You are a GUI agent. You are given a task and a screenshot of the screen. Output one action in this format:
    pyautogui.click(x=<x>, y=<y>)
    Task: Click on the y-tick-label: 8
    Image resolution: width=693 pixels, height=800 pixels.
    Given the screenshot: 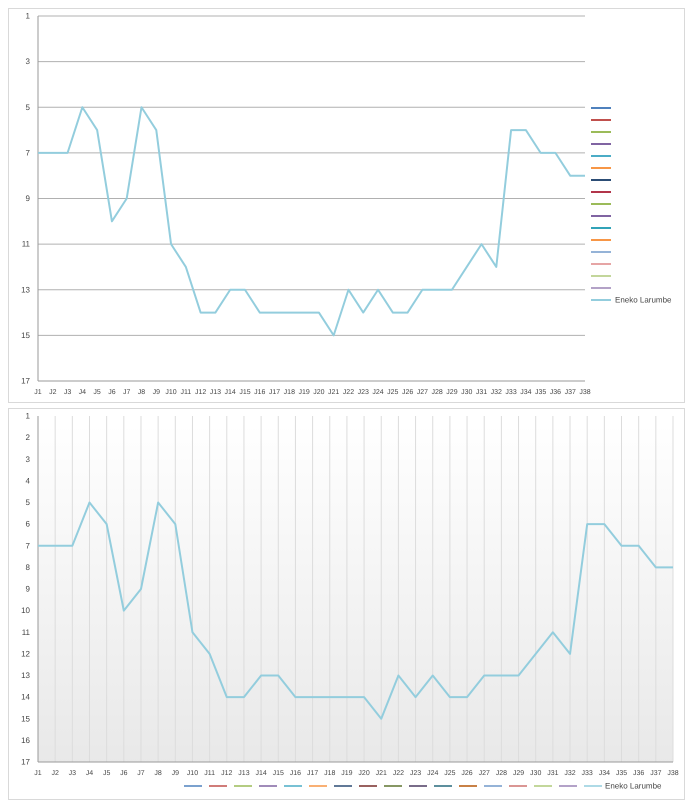 What is the action you would take?
    pyautogui.click(x=28, y=567)
    